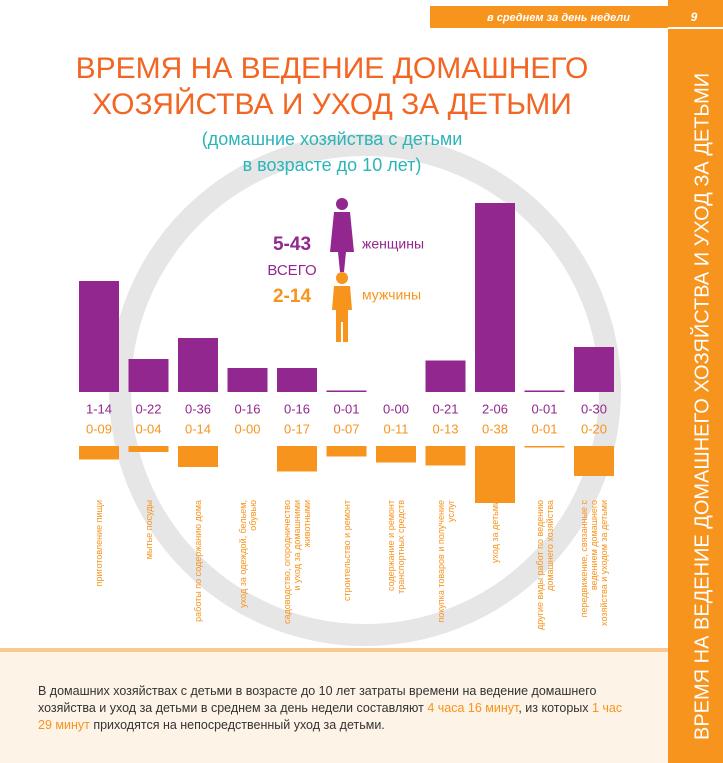 This screenshot has width=723, height=763. I want to click on subtitle-line: в возрасте до 10 лет), so click(332, 165).